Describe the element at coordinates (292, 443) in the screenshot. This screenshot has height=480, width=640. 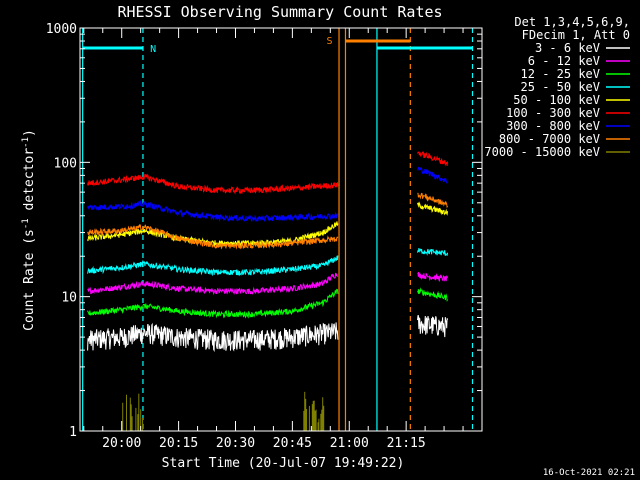
I see `x-tick-label: 20:45` at that location.